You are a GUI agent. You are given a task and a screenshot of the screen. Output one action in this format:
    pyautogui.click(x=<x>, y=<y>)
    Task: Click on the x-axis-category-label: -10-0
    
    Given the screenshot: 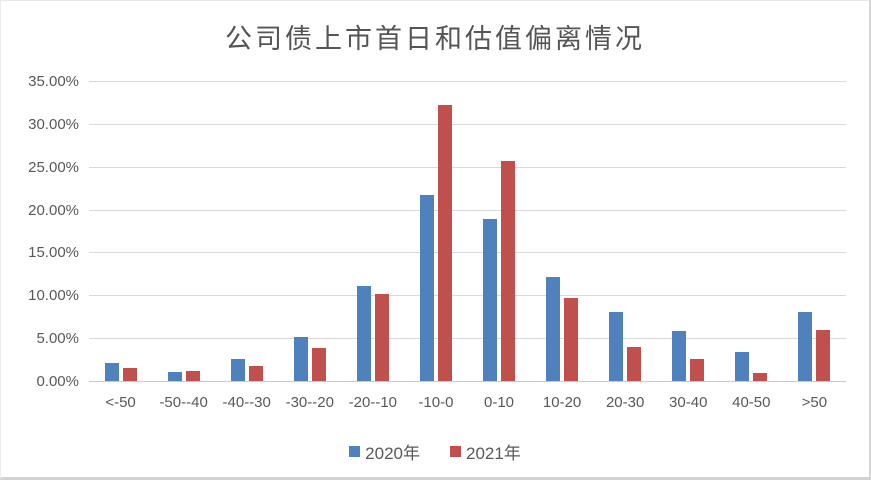 What is the action you would take?
    pyautogui.click(x=436, y=402)
    